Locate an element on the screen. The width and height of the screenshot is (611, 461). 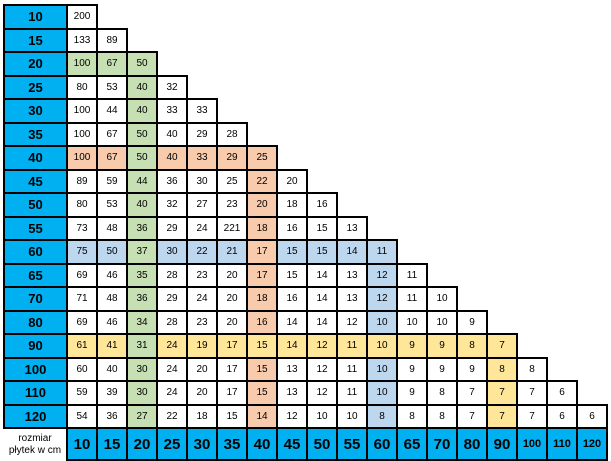
value-cell: 27 is located at coordinates (142, 416).